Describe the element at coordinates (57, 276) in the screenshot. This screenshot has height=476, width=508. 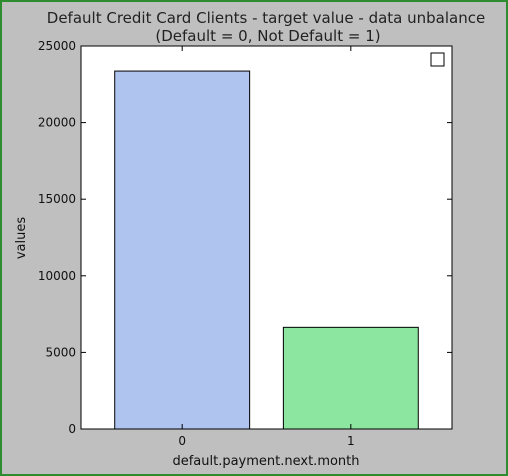
I see `y-tick-label: 10000` at that location.